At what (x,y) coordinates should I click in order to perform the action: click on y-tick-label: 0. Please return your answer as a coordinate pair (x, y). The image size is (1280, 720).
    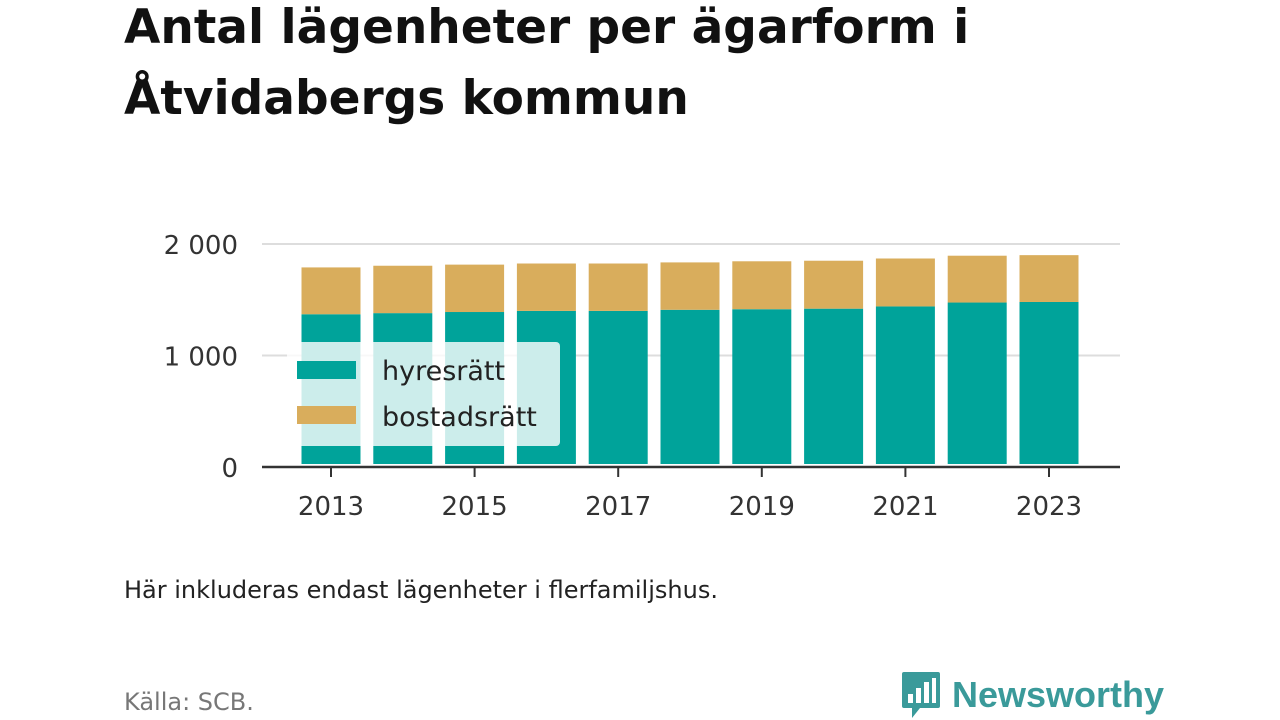
    Looking at the image, I should click on (229, 469).